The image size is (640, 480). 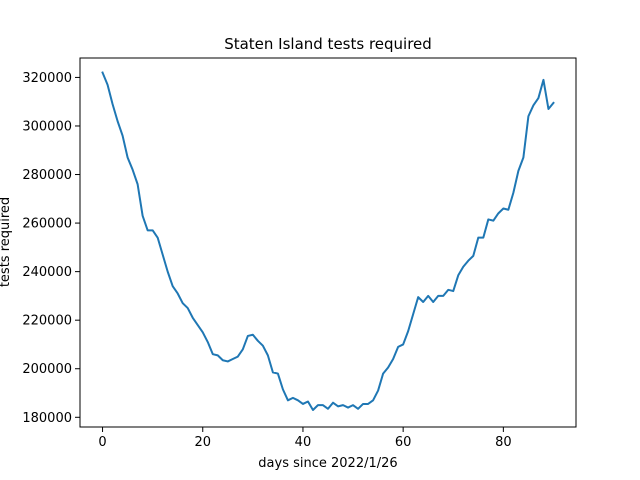 What do you see at coordinates (6, 242) in the screenshot?
I see `y-axis-label: tests required` at bounding box center [6, 242].